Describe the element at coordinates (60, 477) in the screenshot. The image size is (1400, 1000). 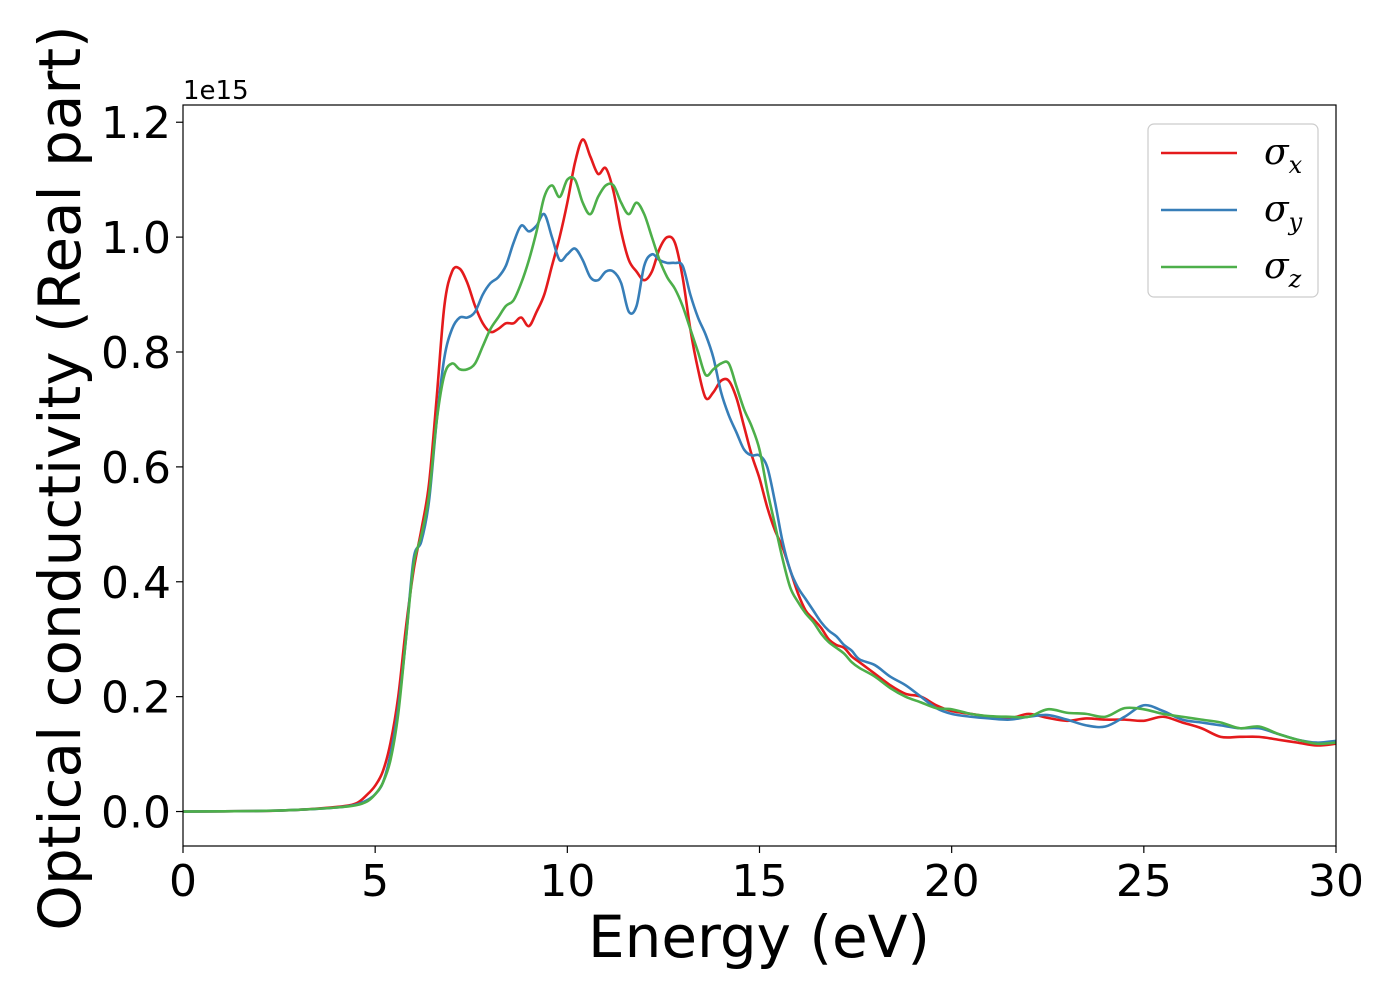
I see `y-axis-label: Optical conductivity (Real part)` at that location.